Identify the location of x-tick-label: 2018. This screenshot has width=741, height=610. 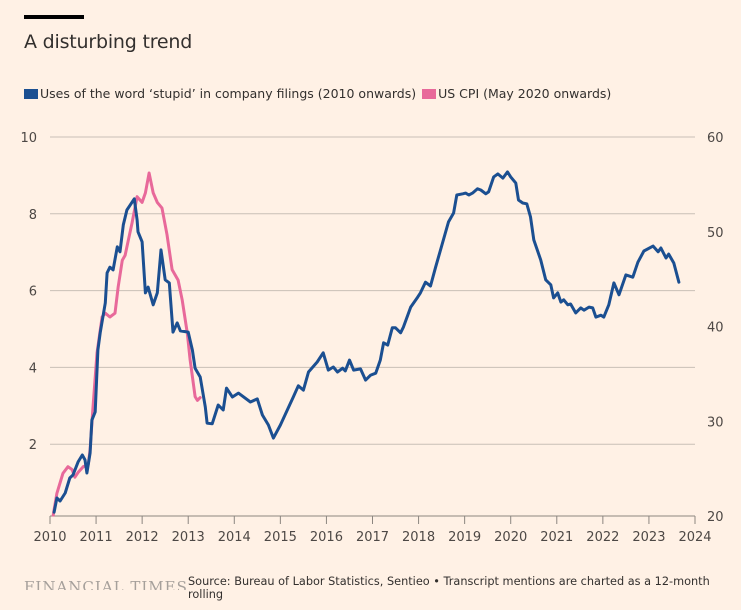
(418, 537).